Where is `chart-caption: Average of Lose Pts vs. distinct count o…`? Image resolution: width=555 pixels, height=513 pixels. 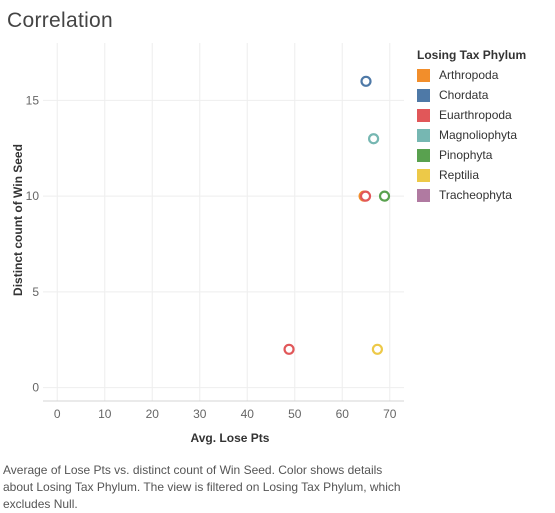 chart-caption: Average of Lose Pts vs. distinct count o… is located at coordinates (202, 487).